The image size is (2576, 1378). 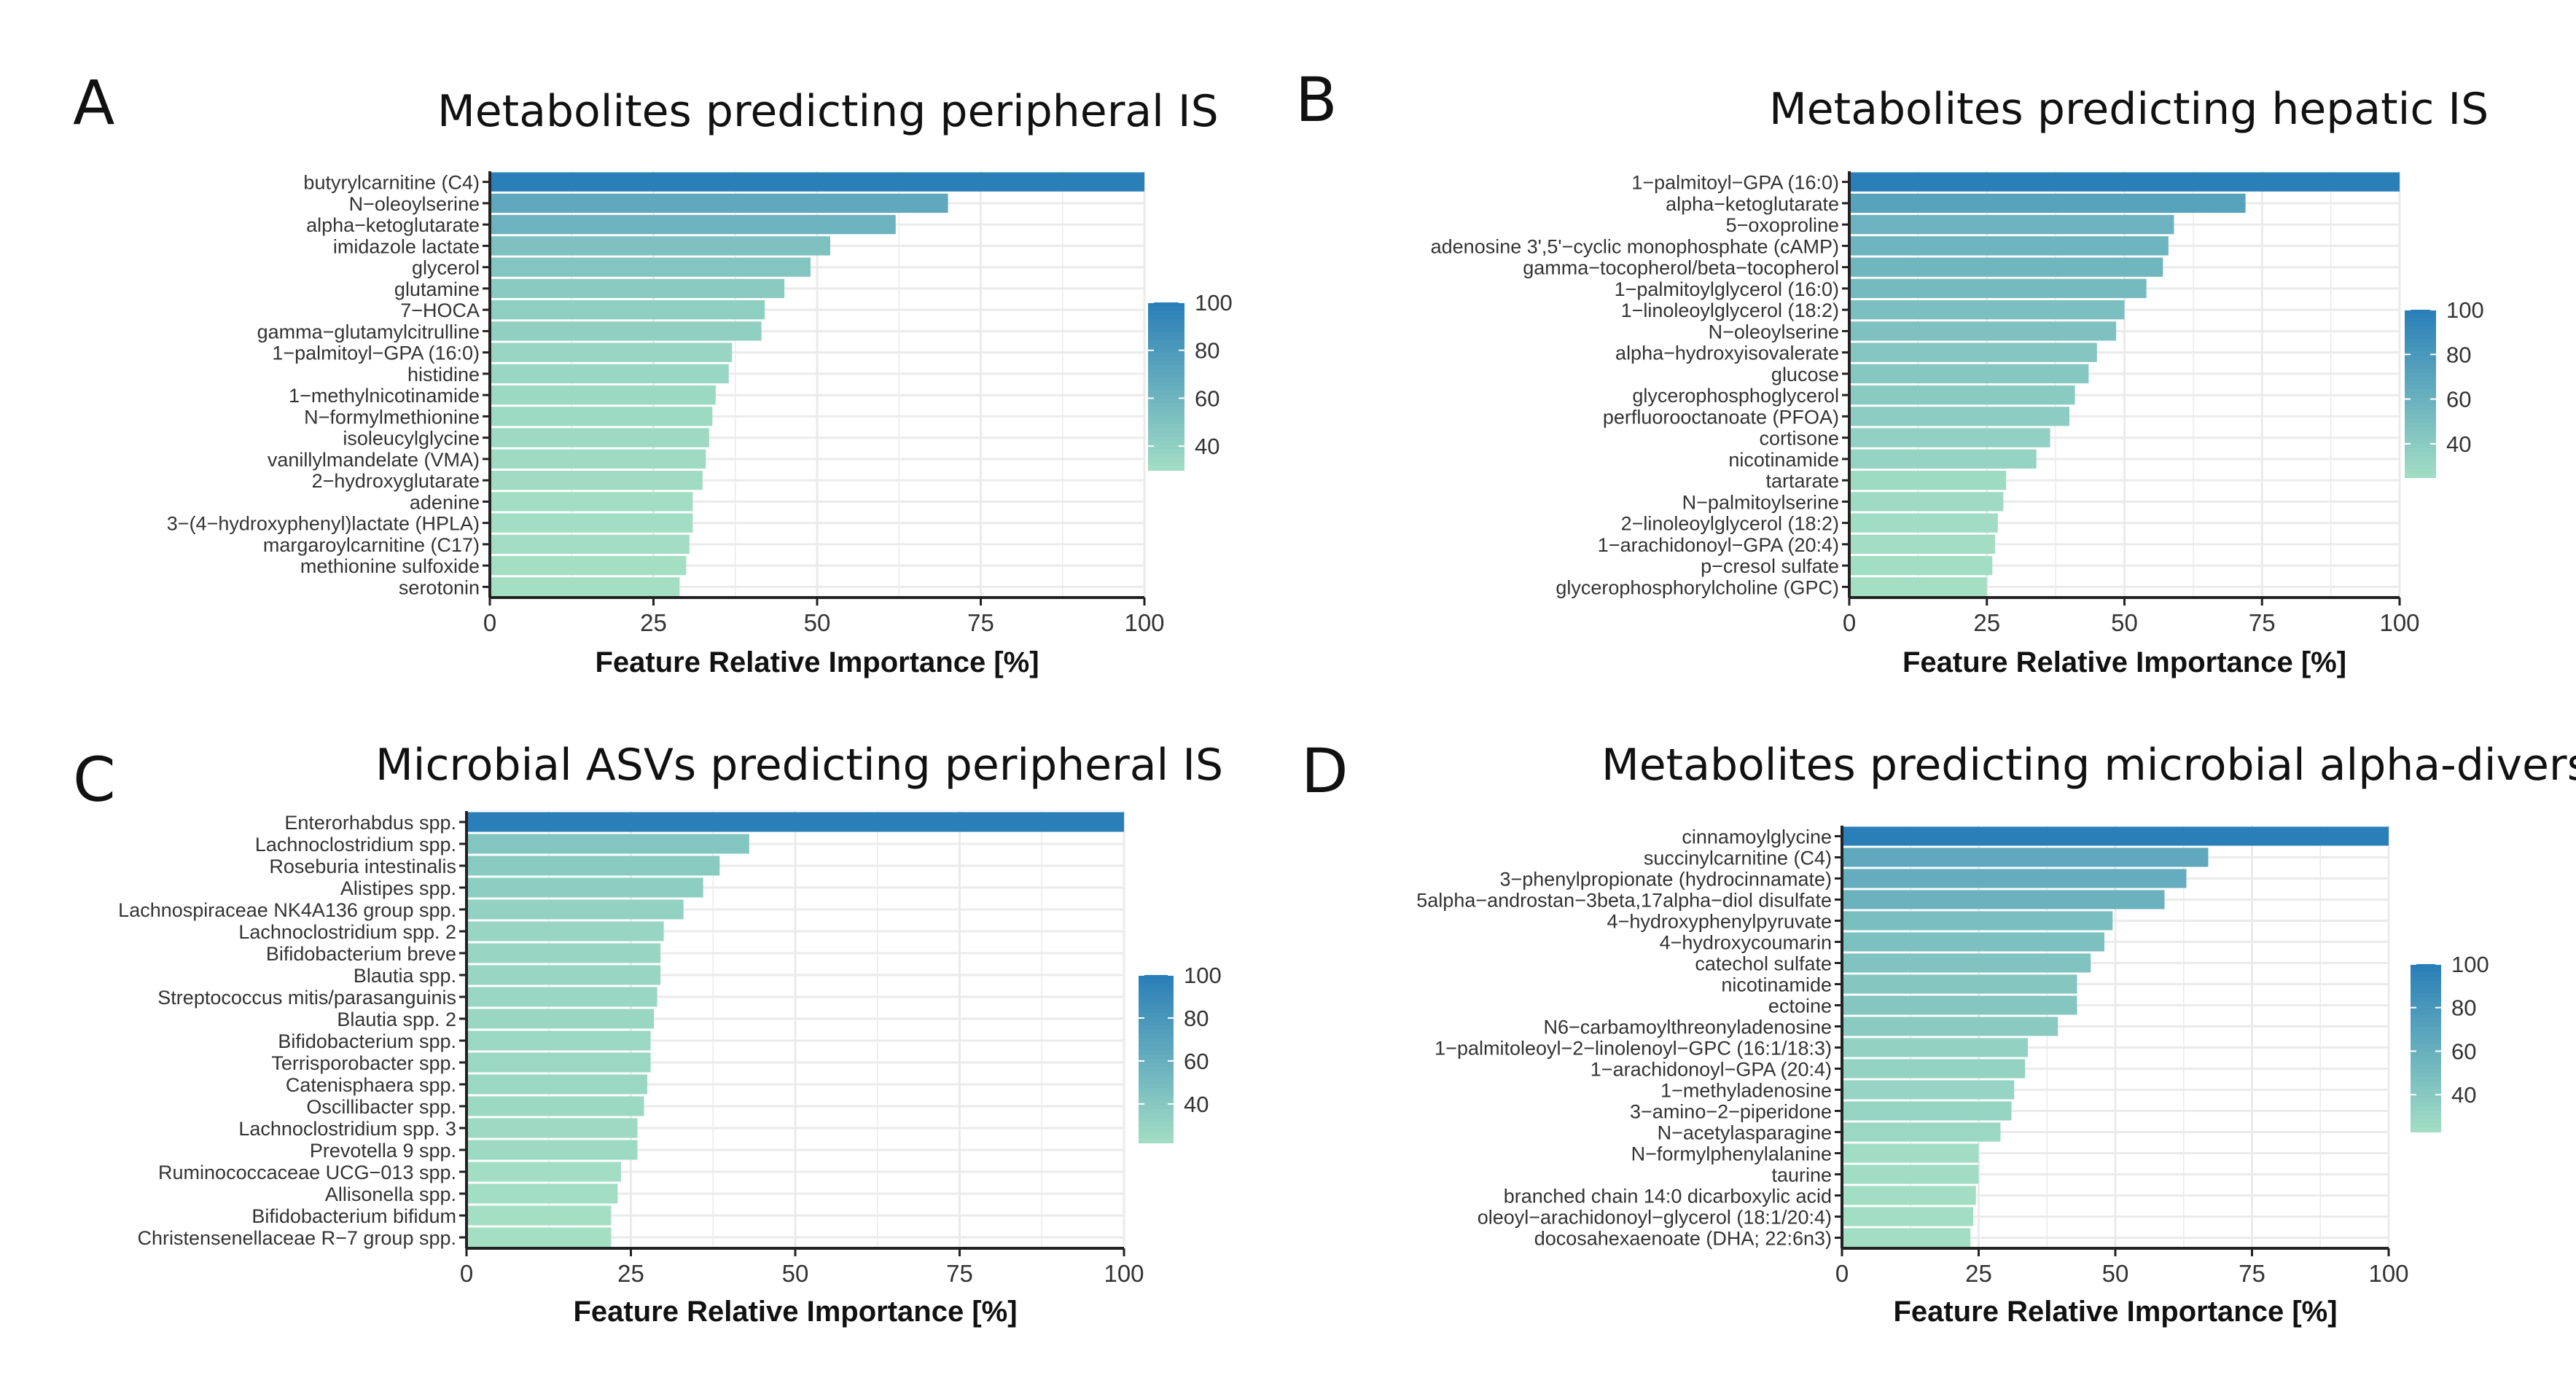 What do you see at coordinates (323, 524) in the screenshot?
I see `category-label: 3−(4−hydroxyphenyl)lactate (HPLA)` at bounding box center [323, 524].